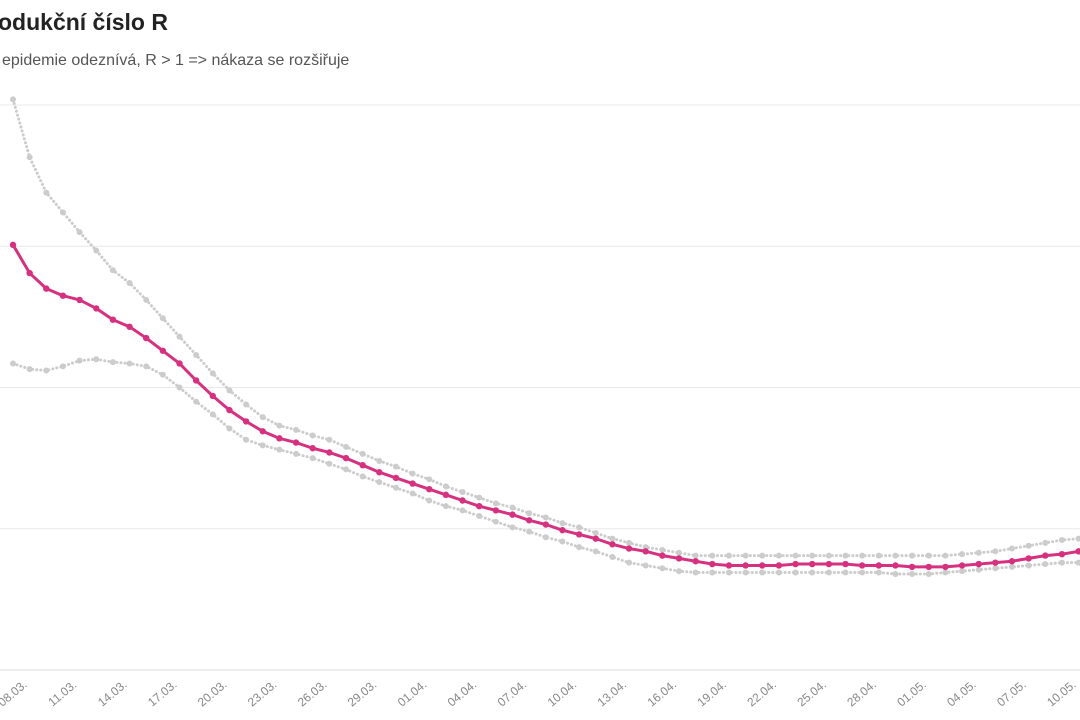 This screenshot has width=1080, height=720. I want to click on chart-title: odukční číslo R, so click(84, 22).